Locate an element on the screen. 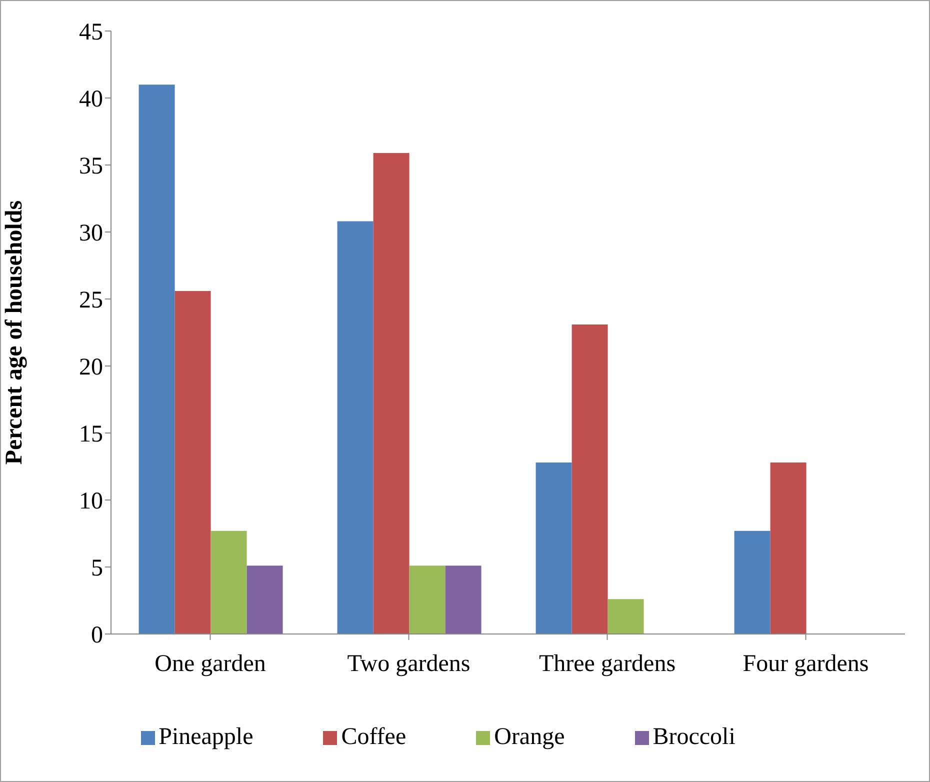 The image size is (930, 782). y-tick-label: 20 is located at coordinates (91, 367).